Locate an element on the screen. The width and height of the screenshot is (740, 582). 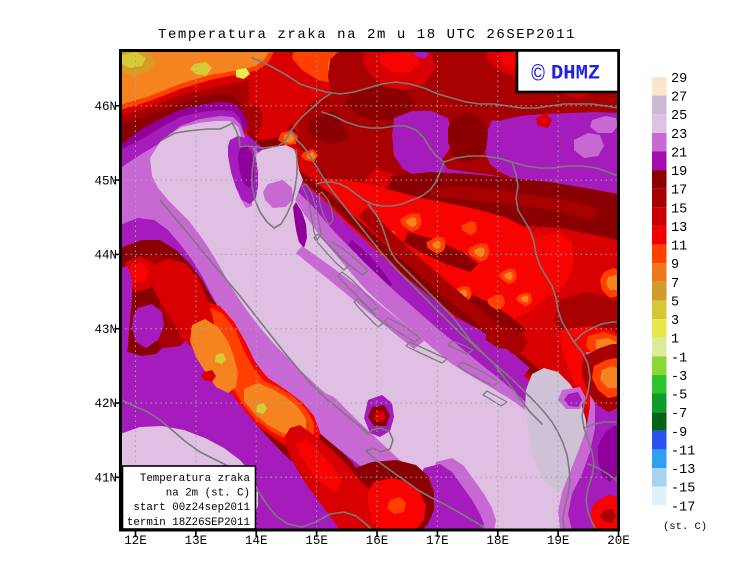
svg-text: -9 is located at coordinates (679, 433).